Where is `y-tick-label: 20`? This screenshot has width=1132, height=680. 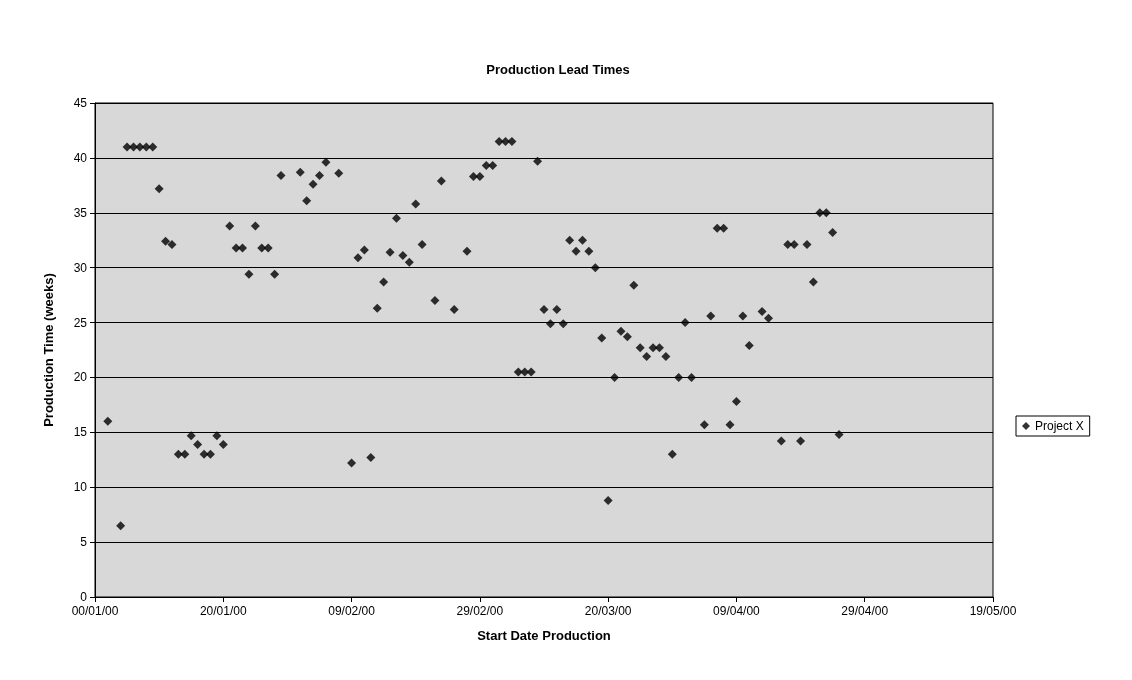
y-tick-label: 20 is located at coordinates (80, 377).